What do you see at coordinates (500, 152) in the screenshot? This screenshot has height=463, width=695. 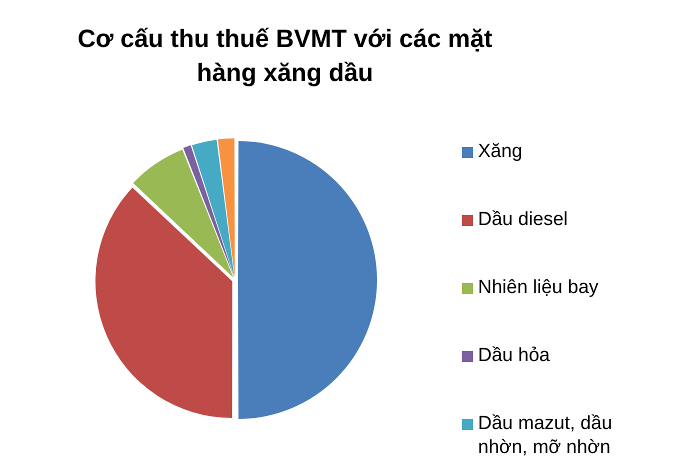 I see `legend-label: Xăng` at bounding box center [500, 152].